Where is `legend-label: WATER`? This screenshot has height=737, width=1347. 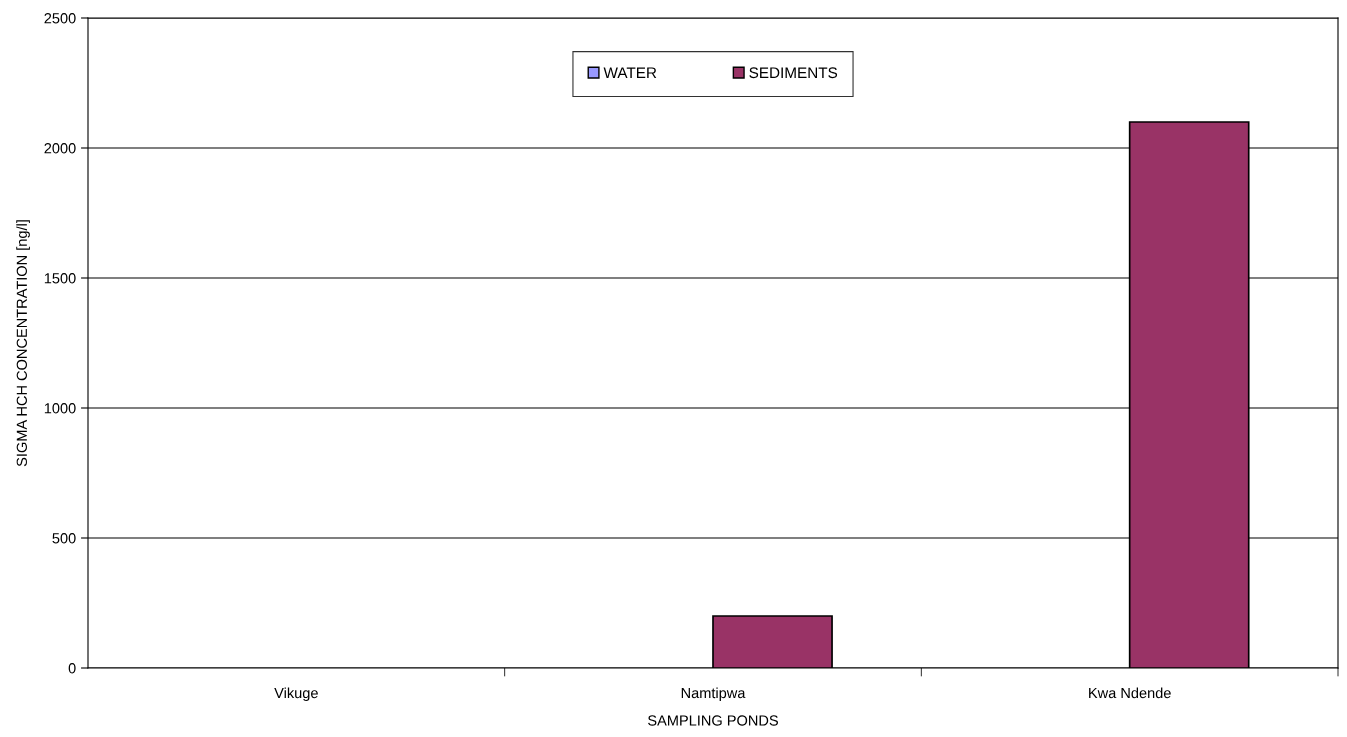 legend-label: WATER is located at coordinates (630, 72).